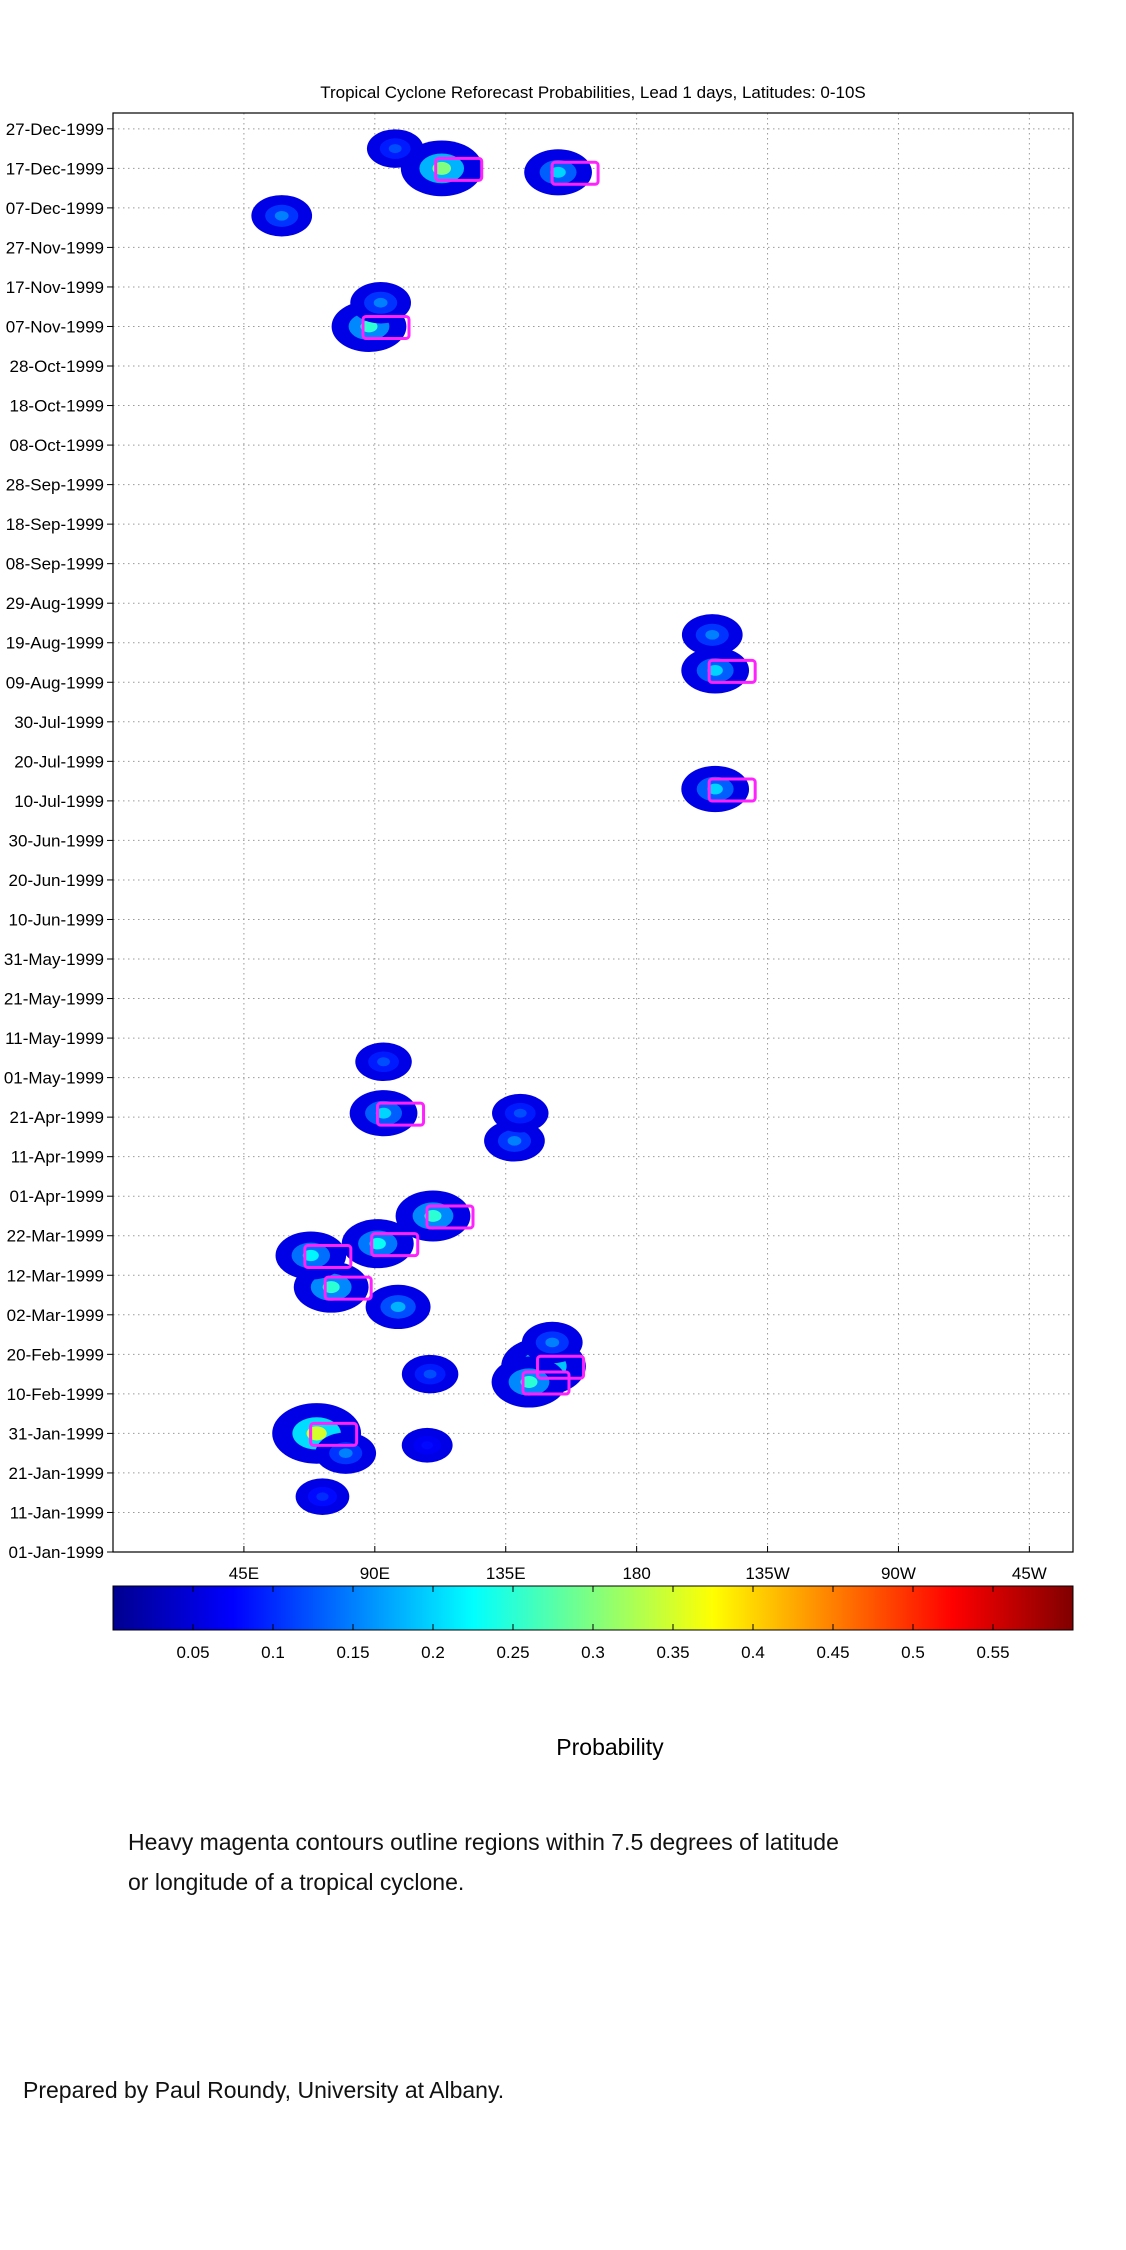 The height and width of the screenshot is (2250, 1126). Describe the element at coordinates (610, 1747) in the screenshot. I see `colorbar-label: Probability` at that location.